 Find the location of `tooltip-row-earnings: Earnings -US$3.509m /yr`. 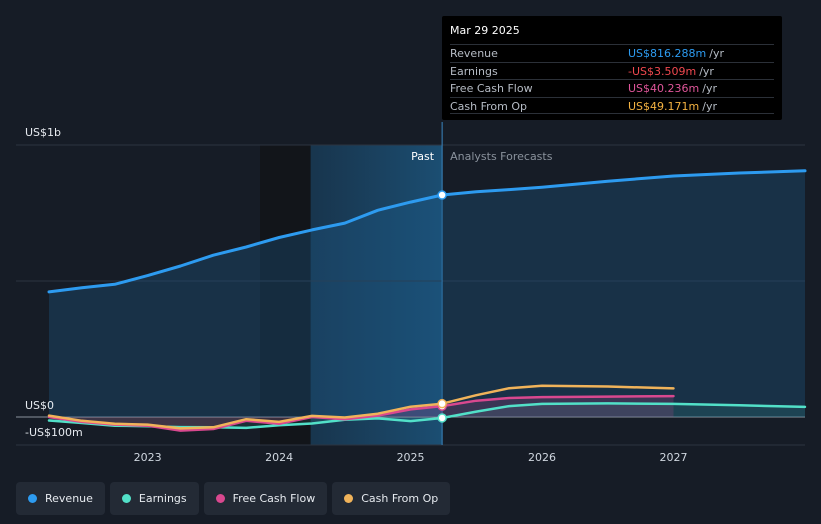

tooltip-row-earnings: Earnings -US$3.509m /yr is located at coordinates (612, 70).